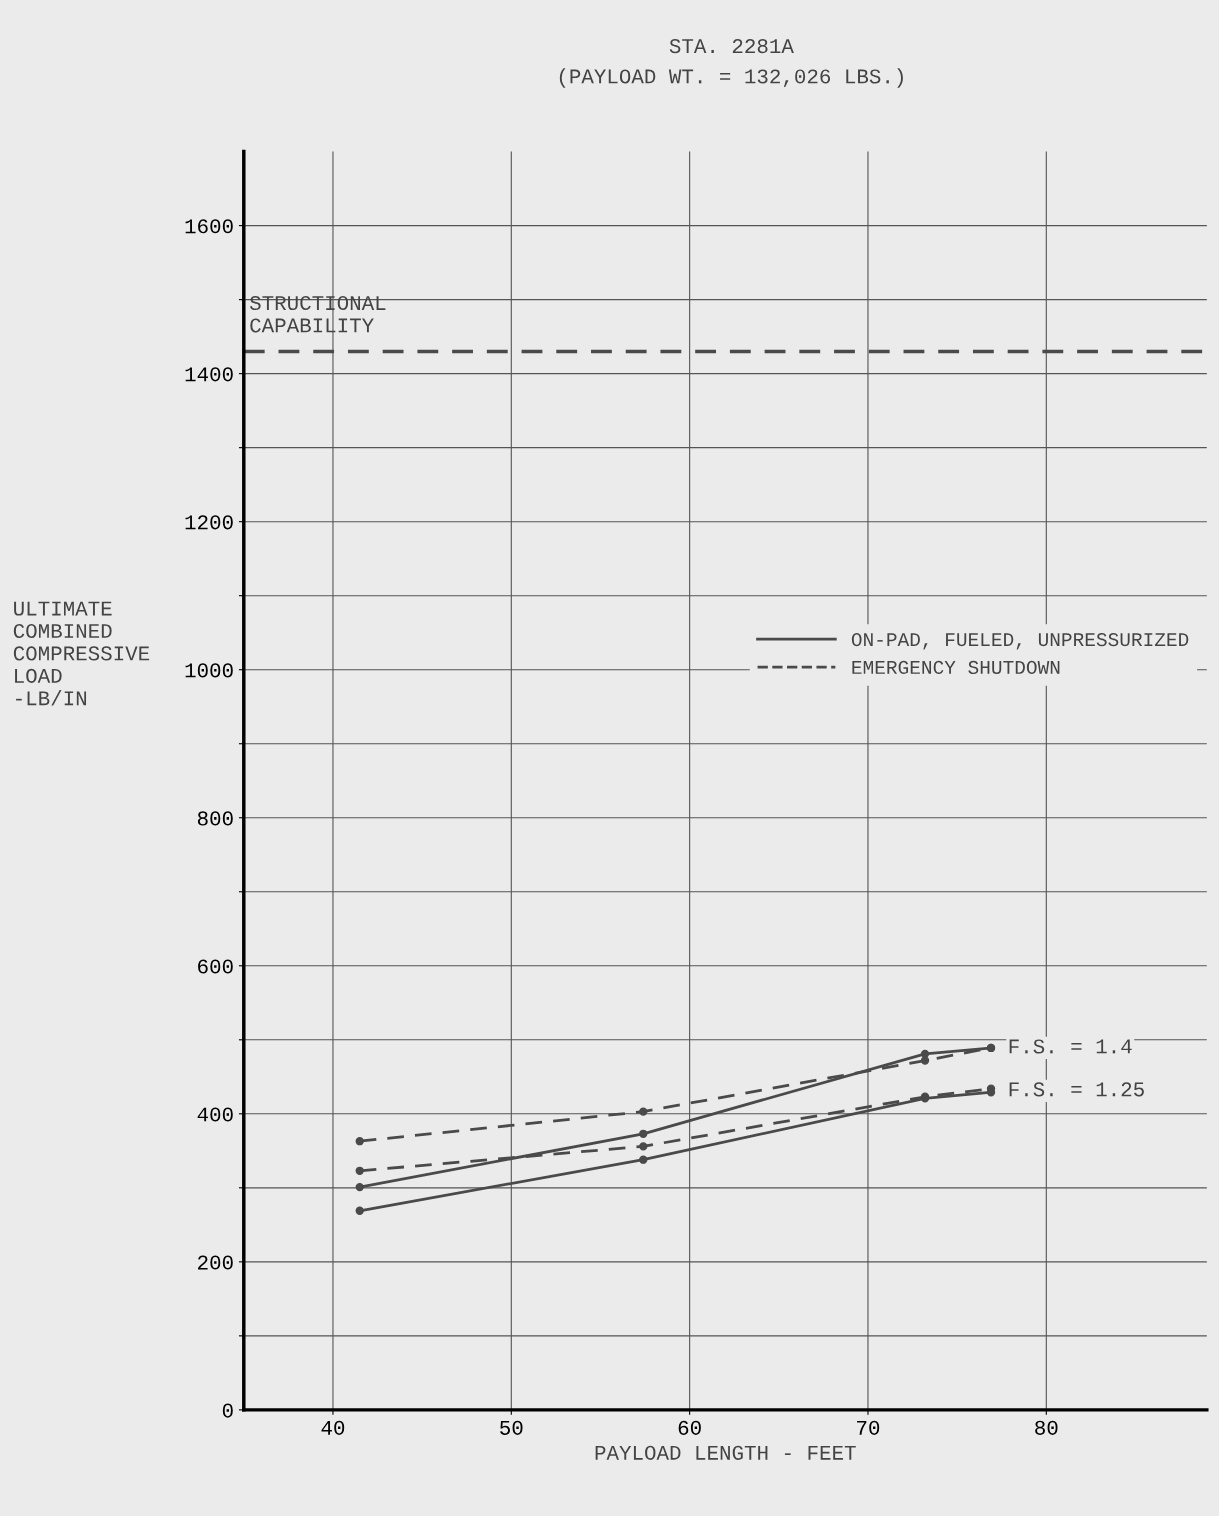  Describe the element at coordinates (731, 78) in the screenshot. I see `chart-subtitle: (PAYLOAD WT. = 132,026 LBS.)` at that location.